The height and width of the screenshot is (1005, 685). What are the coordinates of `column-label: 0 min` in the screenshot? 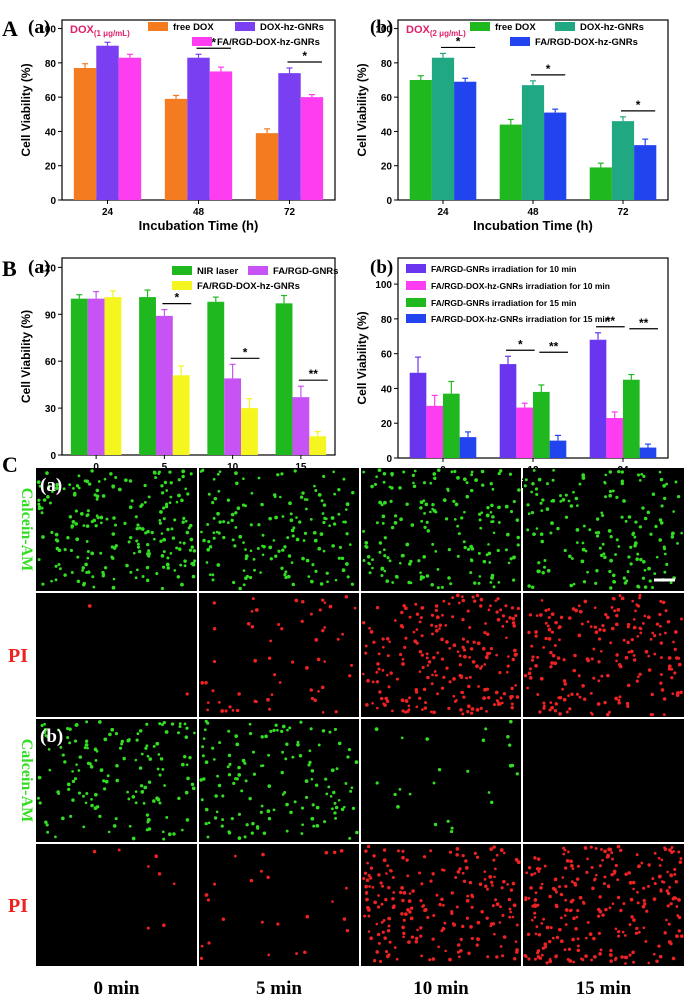 It's located at (117, 988).